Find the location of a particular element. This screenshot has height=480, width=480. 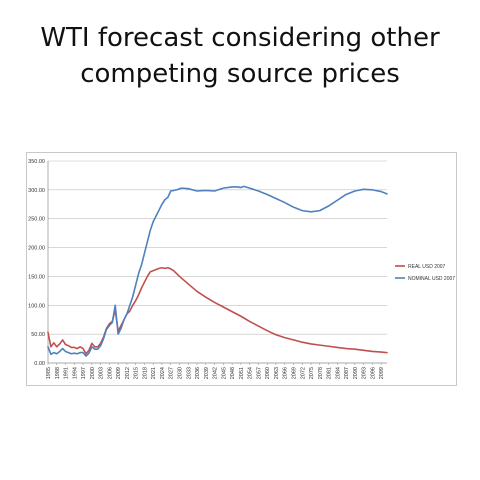

y-tick-label: 200.00 is located at coordinates (36, 249).